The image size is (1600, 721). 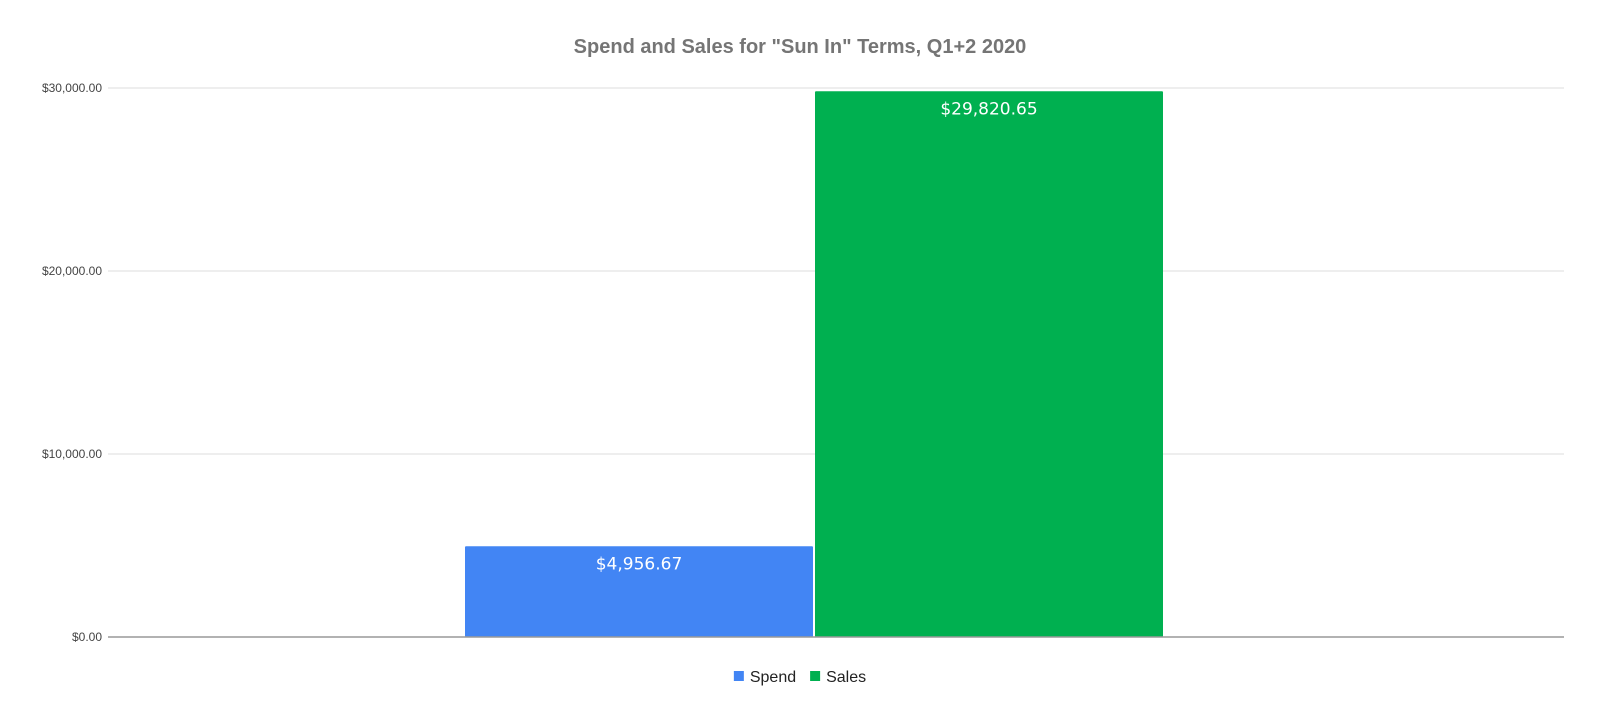 What do you see at coordinates (639, 564) in the screenshot?
I see `data-label-spend: $4,956.67` at bounding box center [639, 564].